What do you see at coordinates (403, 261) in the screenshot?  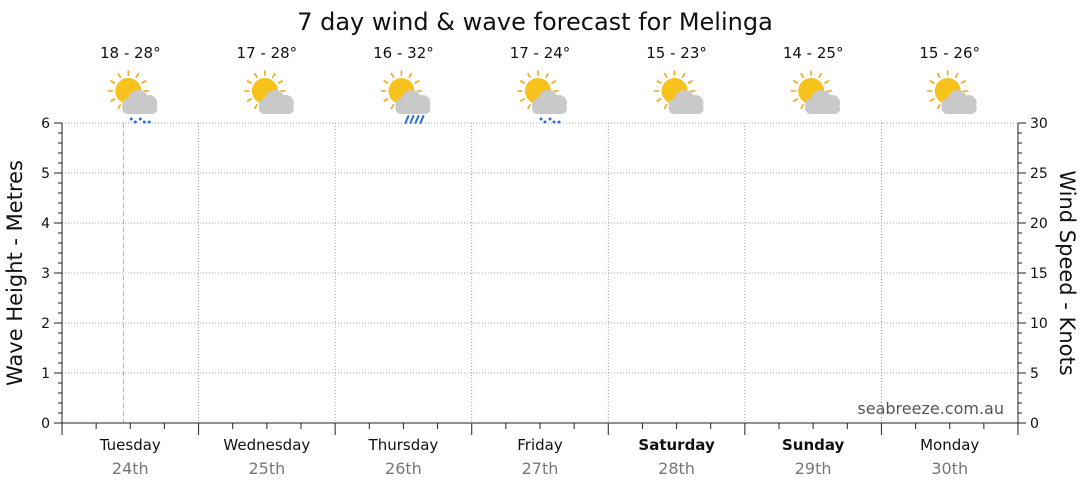 I see `day-column: 16 - 32° Thursday 26th` at bounding box center [403, 261].